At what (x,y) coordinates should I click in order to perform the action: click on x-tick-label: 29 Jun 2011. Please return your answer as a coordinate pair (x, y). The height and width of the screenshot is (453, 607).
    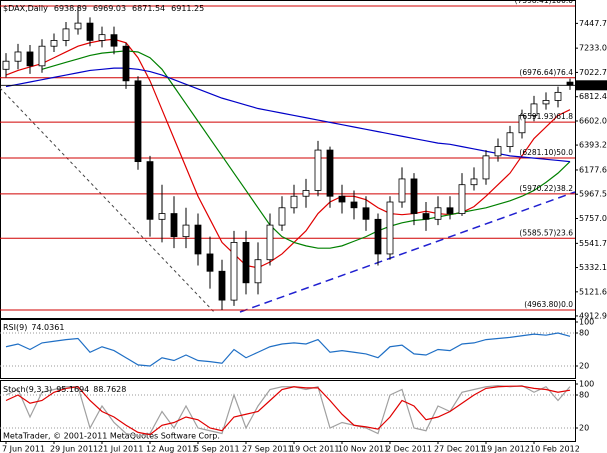
    Looking at the image, I should click on (74, 449).